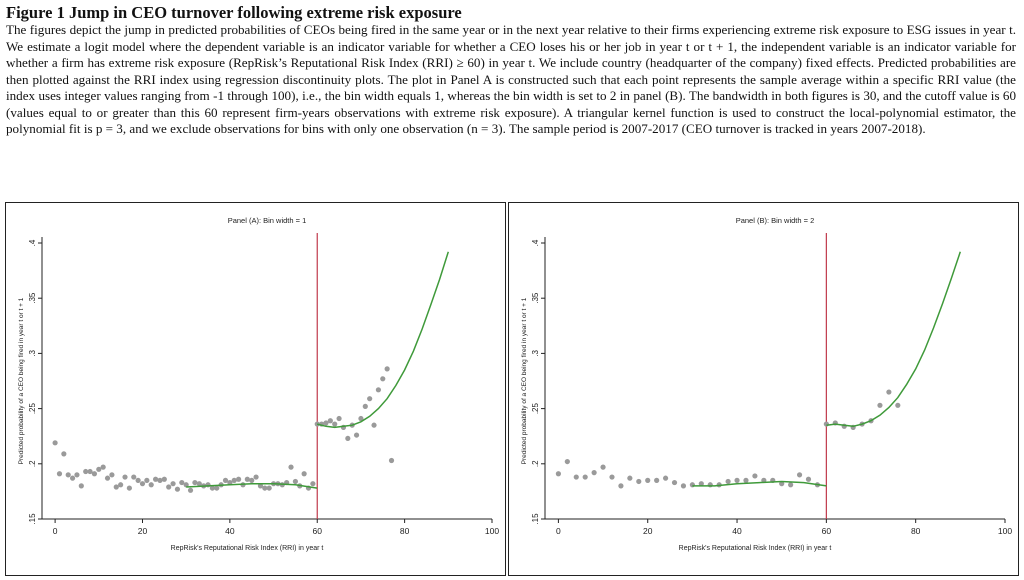 This screenshot has height=580, width=1024. Describe the element at coordinates (916, 531) in the screenshot. I see `panel-b-x-tick-label: 80` at that location.